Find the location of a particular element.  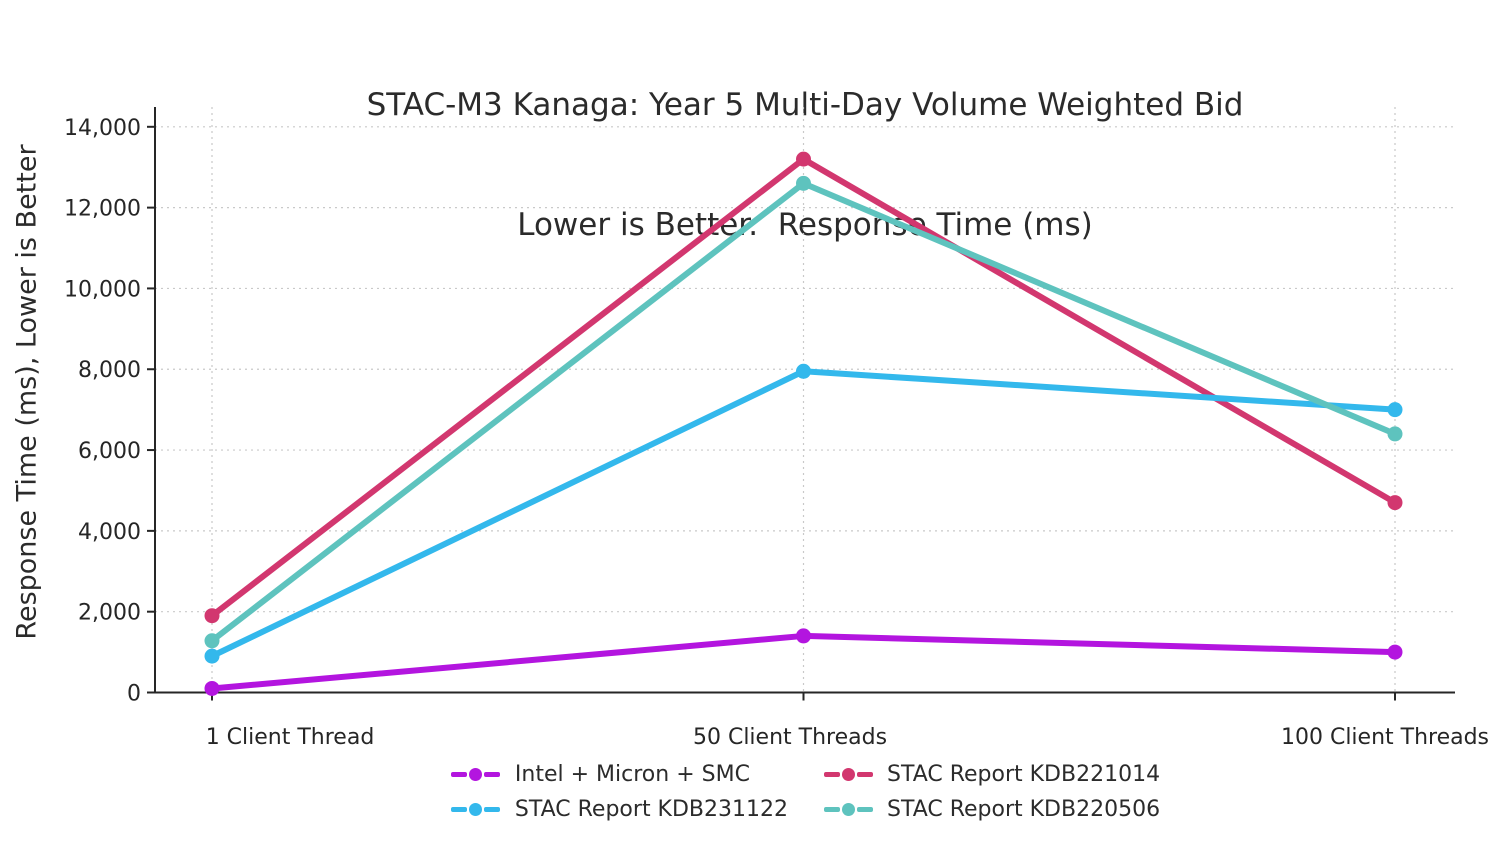

legend-label: Intel + Micron + SMC is located at coordinates (632, 774).